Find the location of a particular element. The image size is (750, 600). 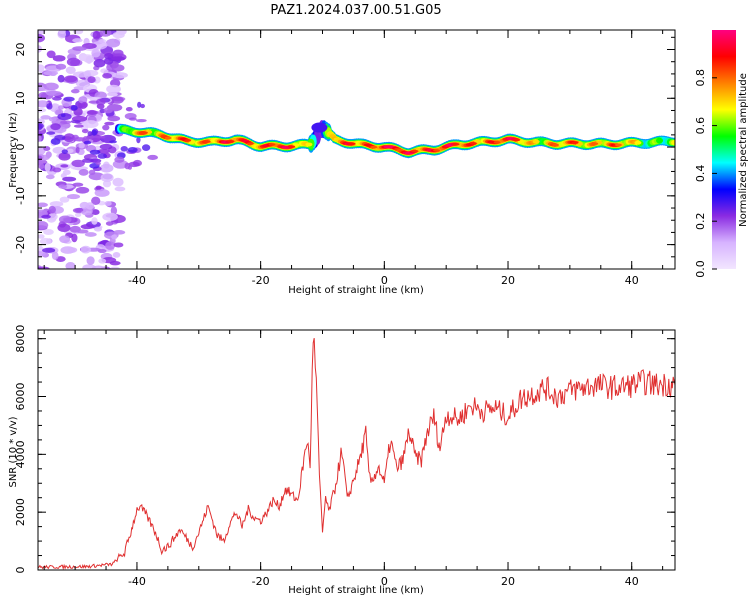

spectrogram-x-tick-label: 0 is located at coordinates (384, 280).